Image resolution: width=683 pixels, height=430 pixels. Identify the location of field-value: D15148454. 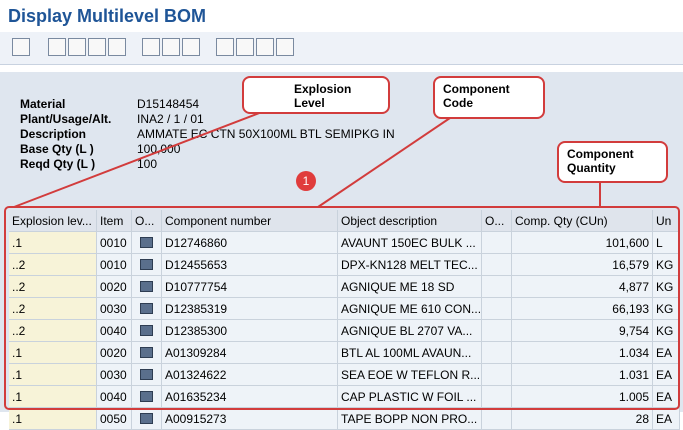
(168, 104).